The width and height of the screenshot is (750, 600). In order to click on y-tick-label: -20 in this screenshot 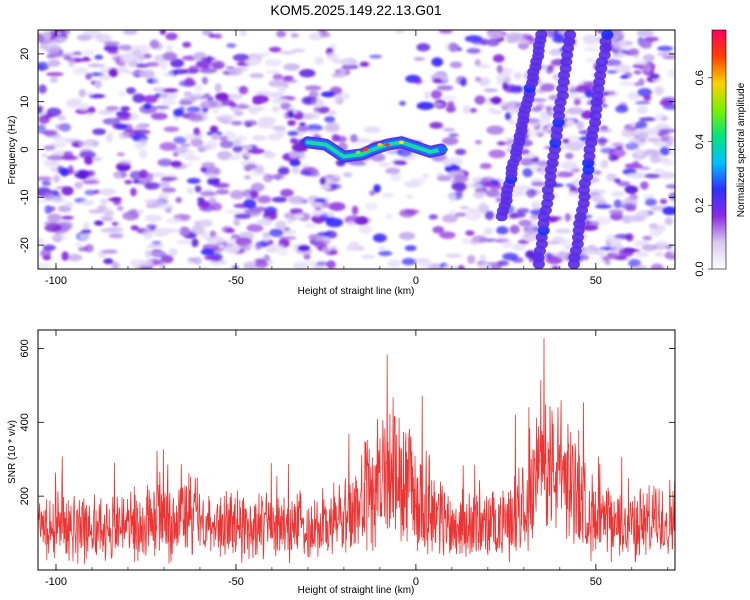, I will do `click(25, 245)`.